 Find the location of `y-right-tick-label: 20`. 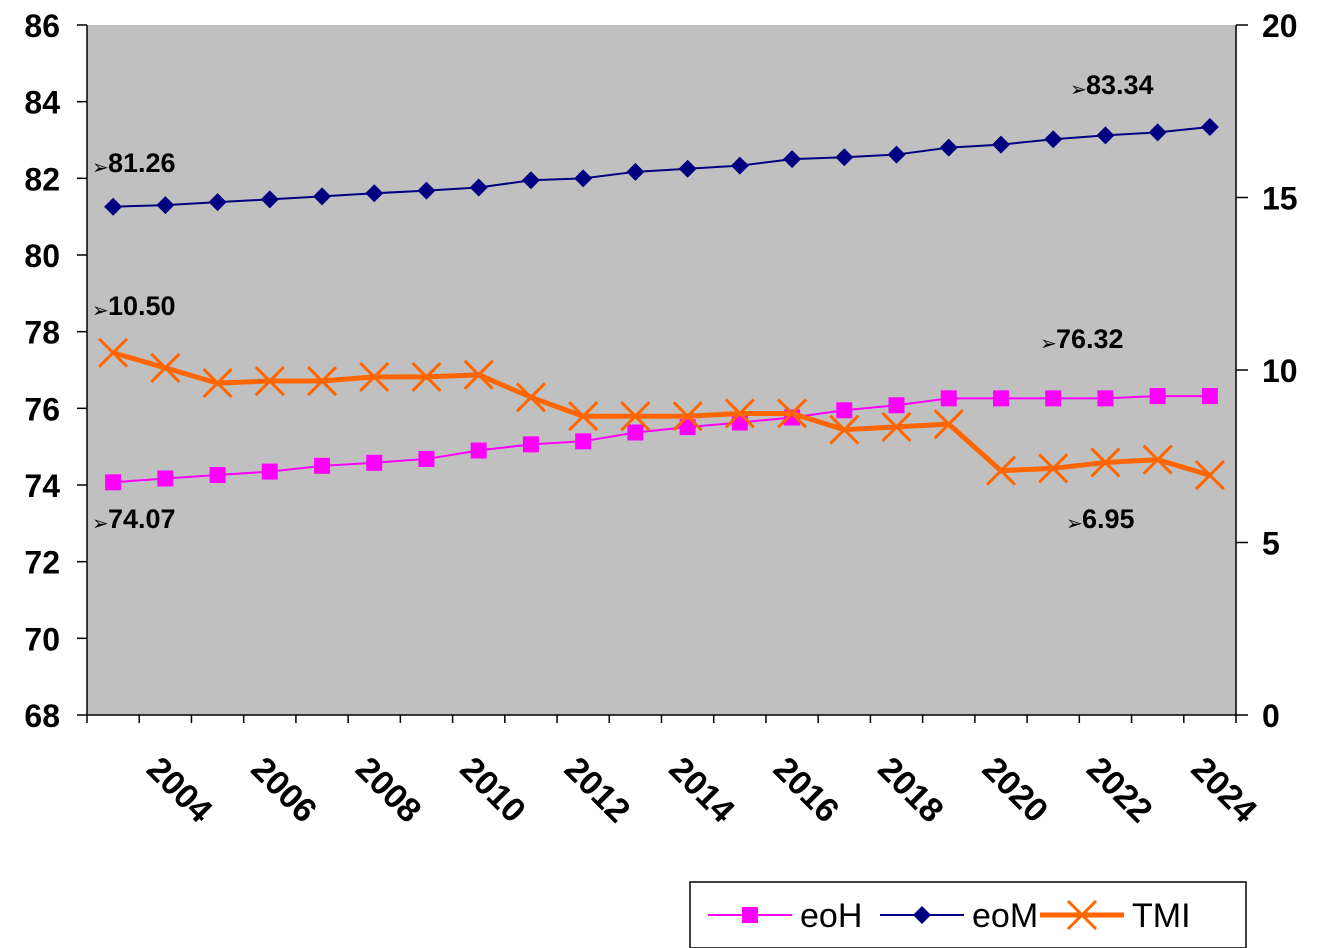

y-right-tick-label: 20 is located at coordinates (1280, 26).